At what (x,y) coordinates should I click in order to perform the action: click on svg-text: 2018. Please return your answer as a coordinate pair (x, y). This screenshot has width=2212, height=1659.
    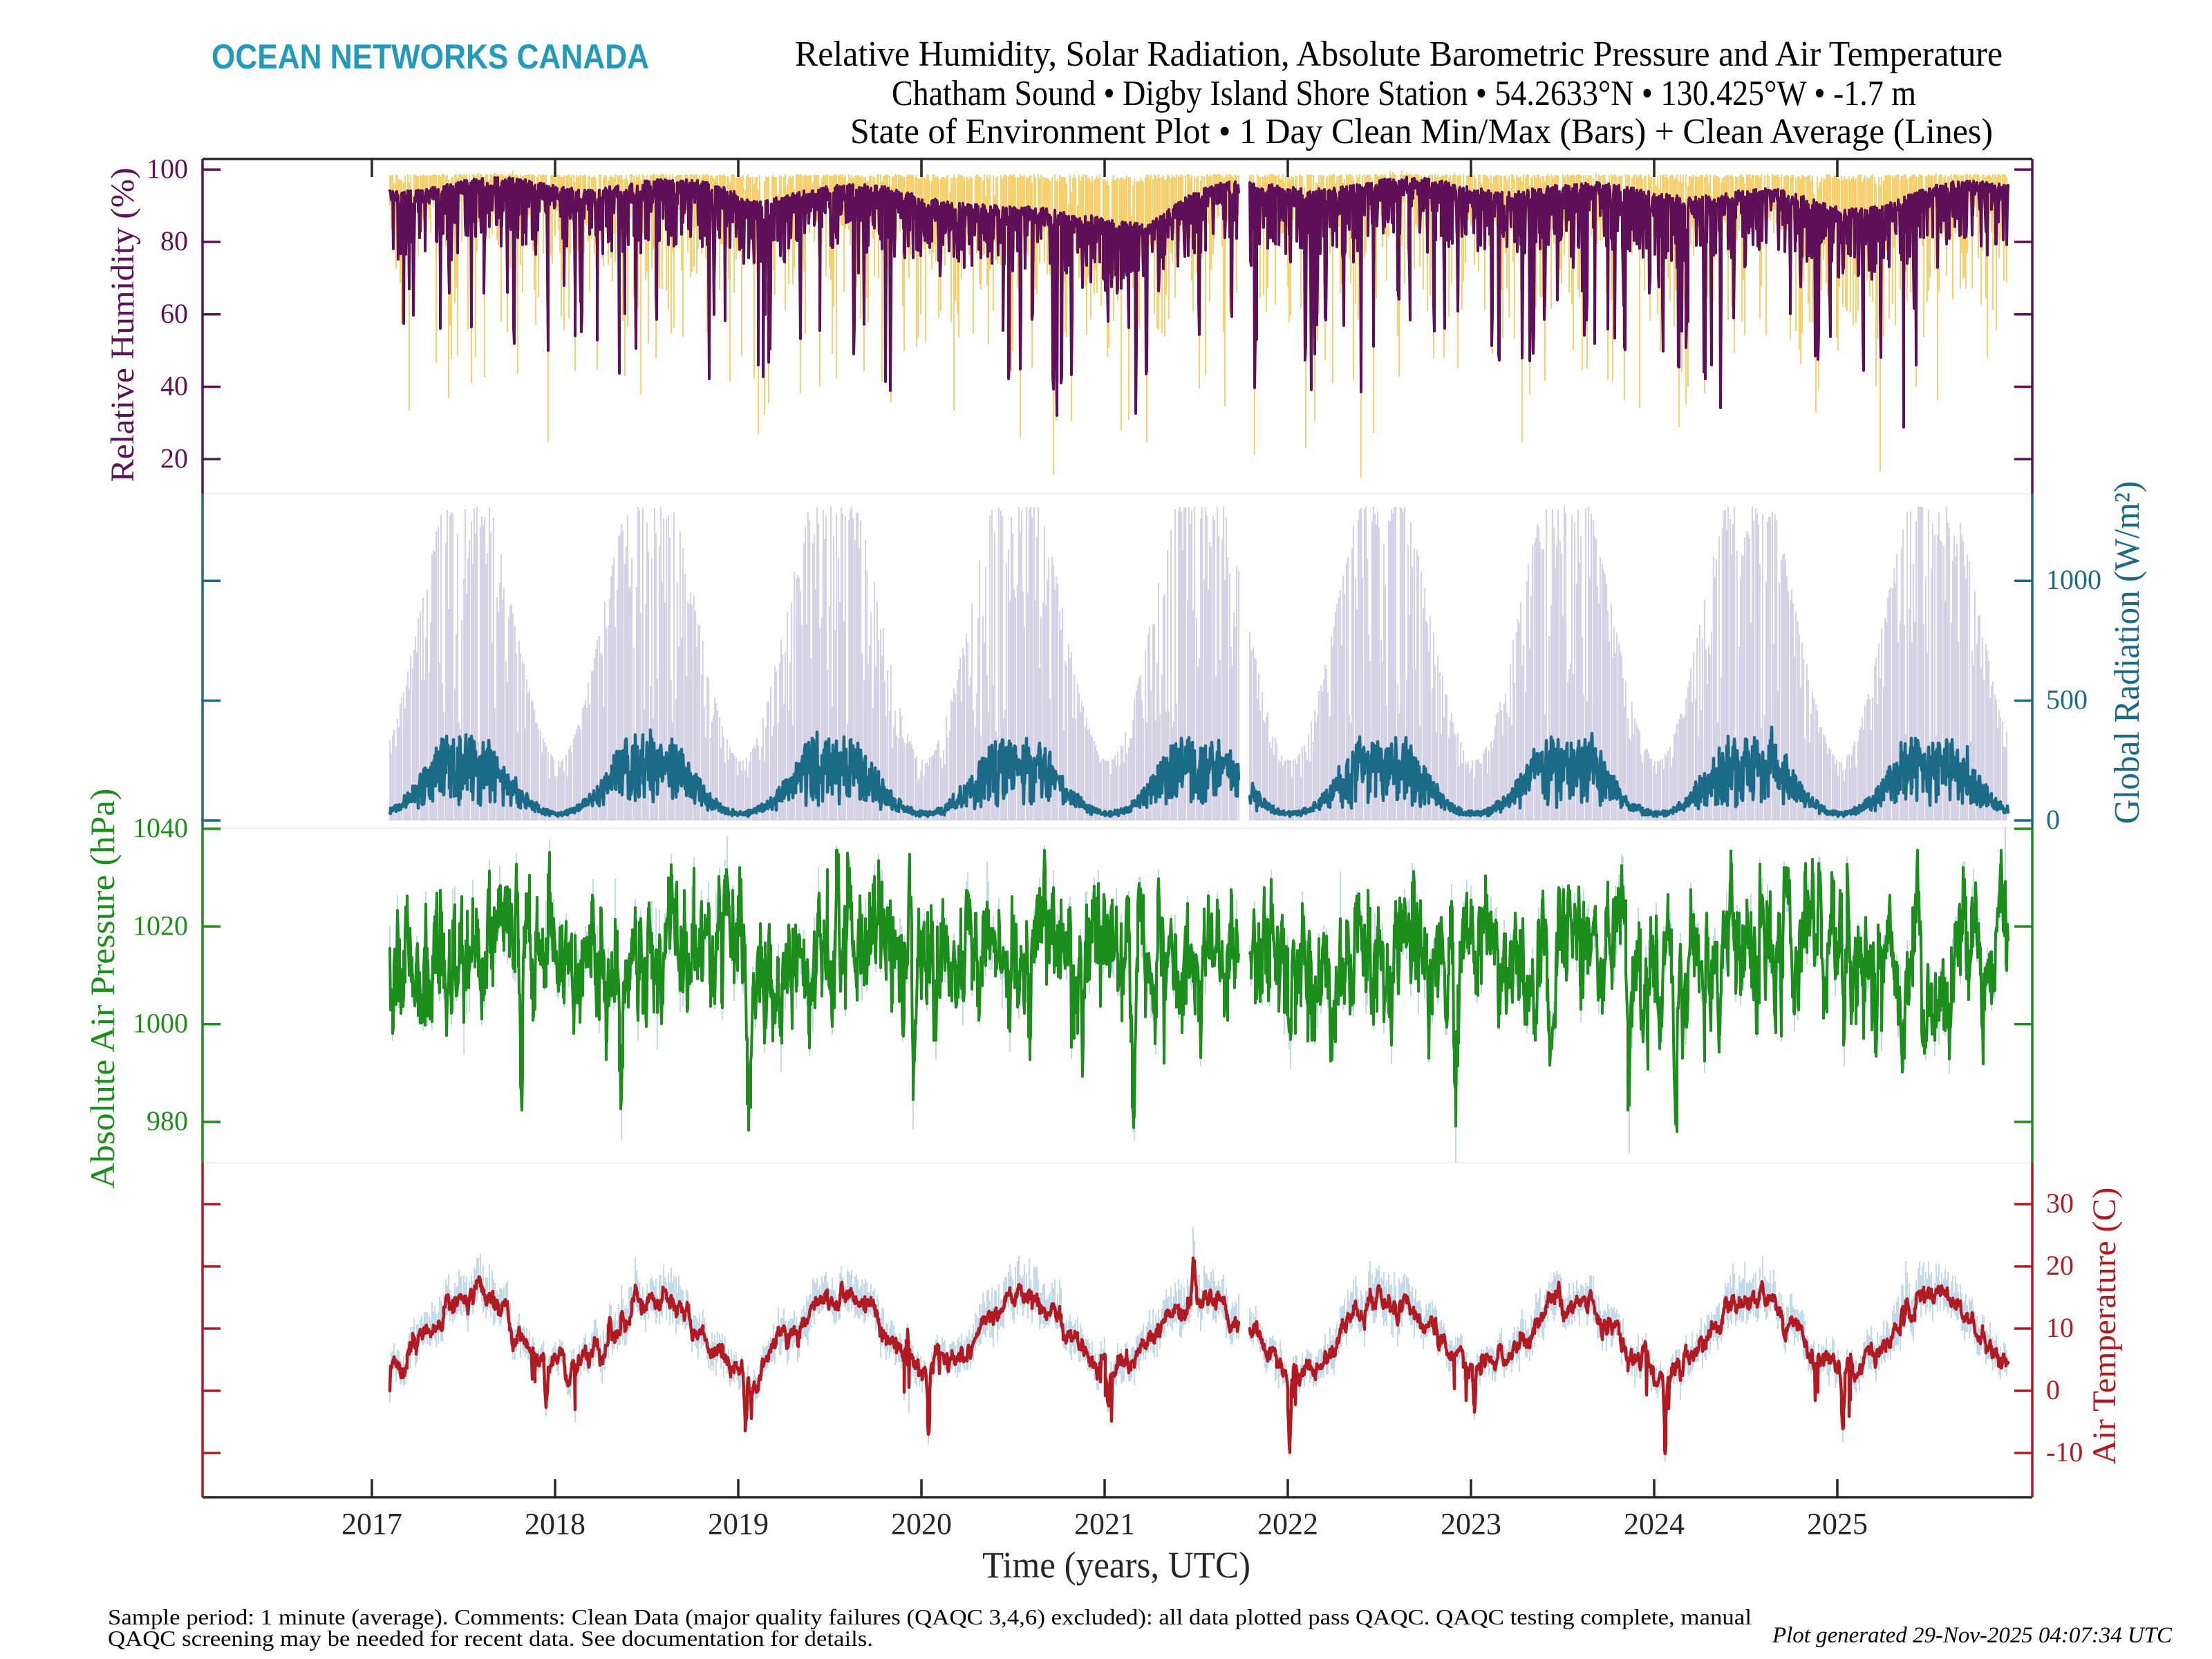
    Looking at the image, I should click on (555, 1524).